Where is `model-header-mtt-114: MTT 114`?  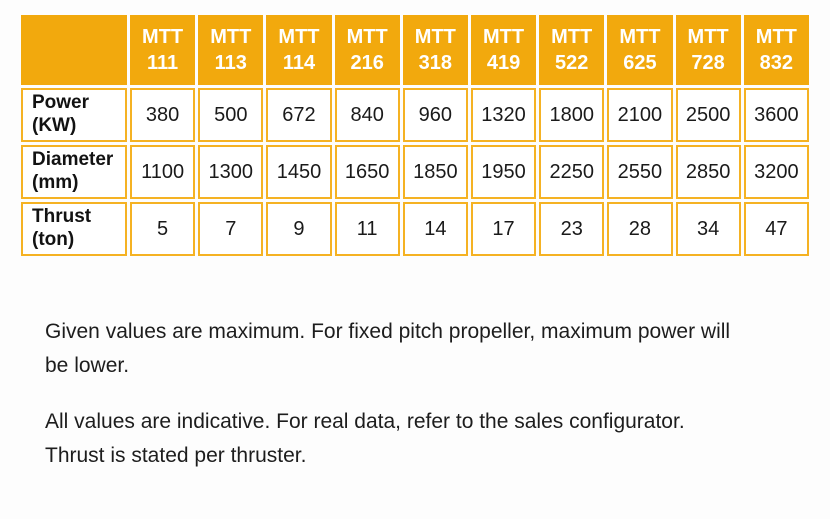
model-header-mtt-114: MTT 114 is located at coordinates (299, 50).